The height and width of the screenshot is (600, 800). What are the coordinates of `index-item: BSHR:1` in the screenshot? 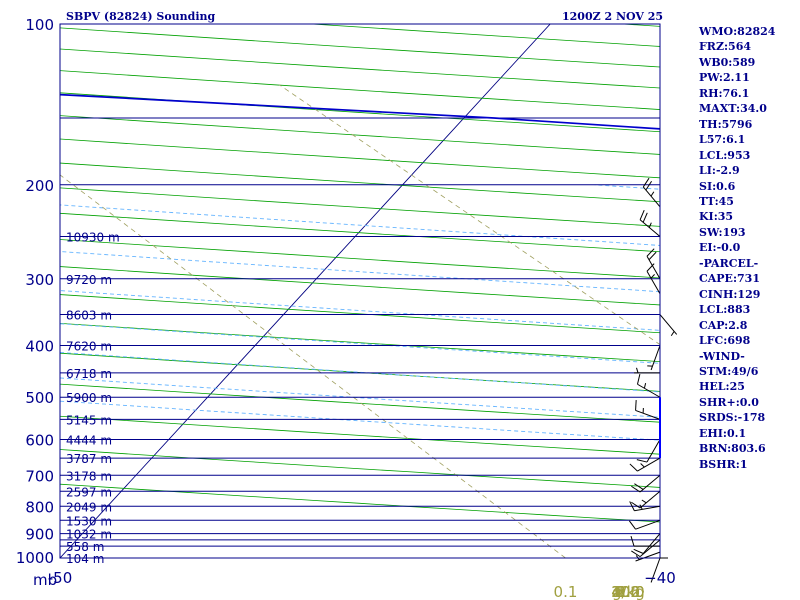 It's located at (723, 464).